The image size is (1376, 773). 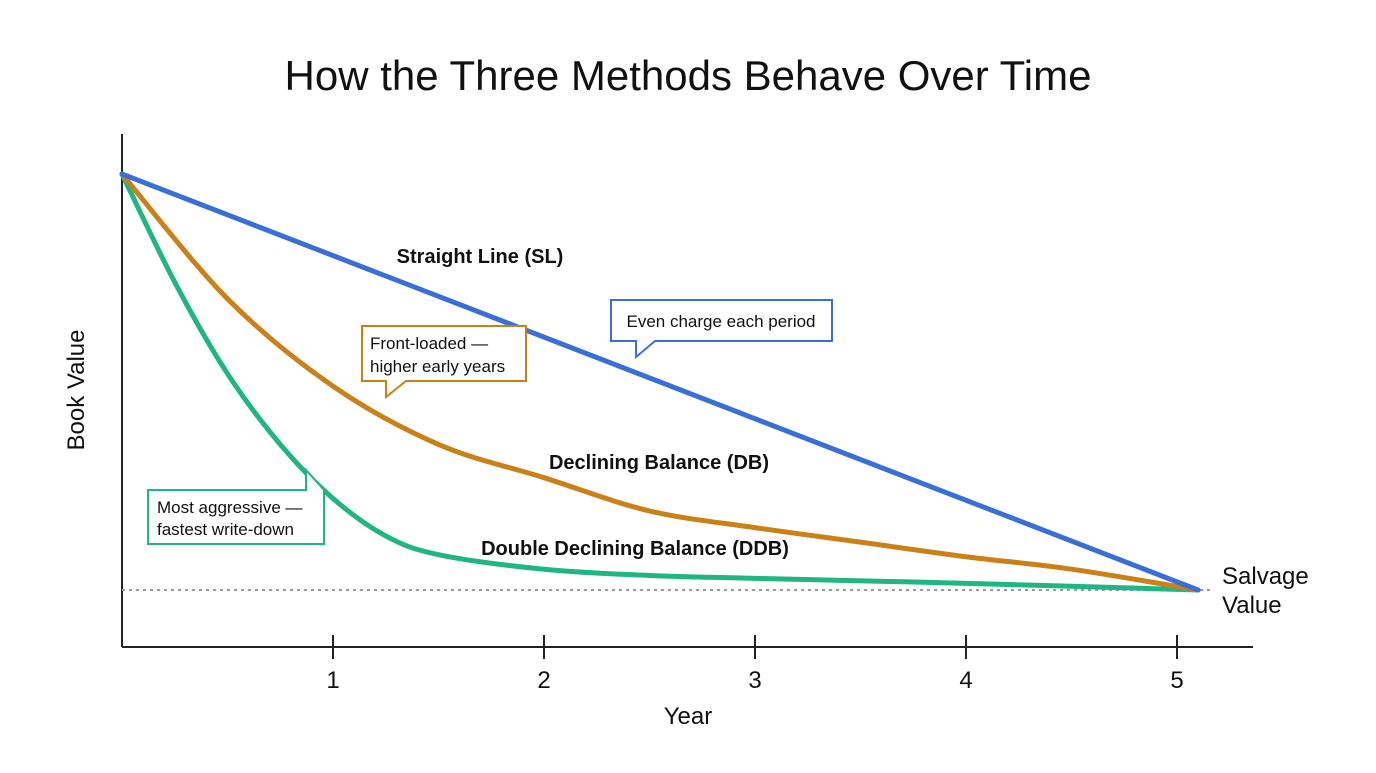 What do you see at coordinates (1176, 680) in the screenshot?
I see `x-tick-label: 5` at bounding box center [1176, 680].